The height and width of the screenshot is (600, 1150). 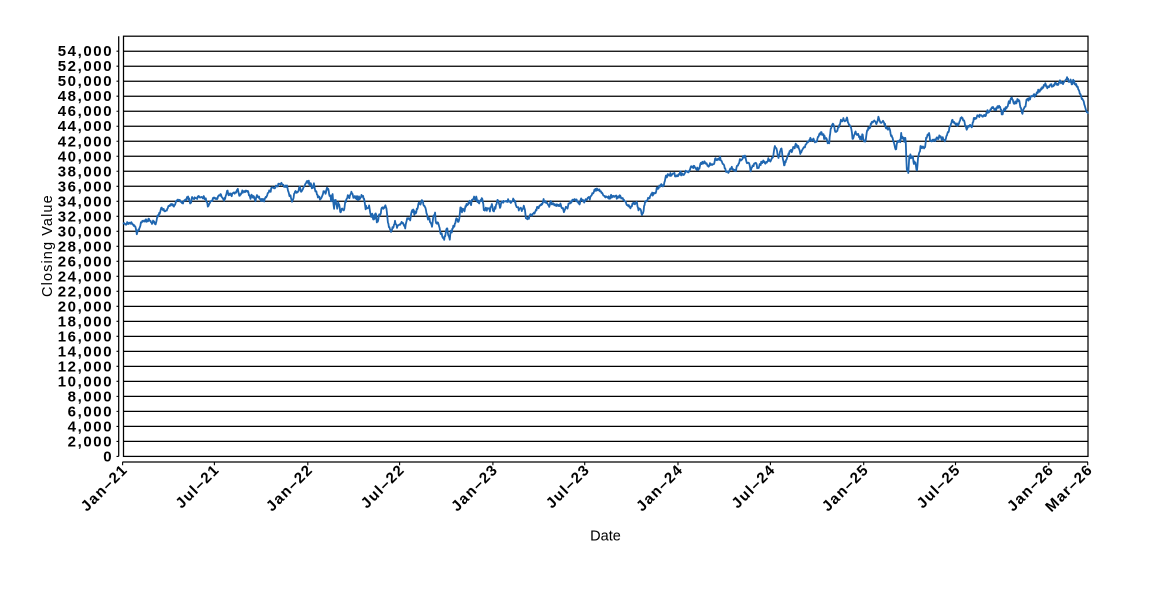 I want to click on svg-text: 20,000, so click(x=85, y=306).